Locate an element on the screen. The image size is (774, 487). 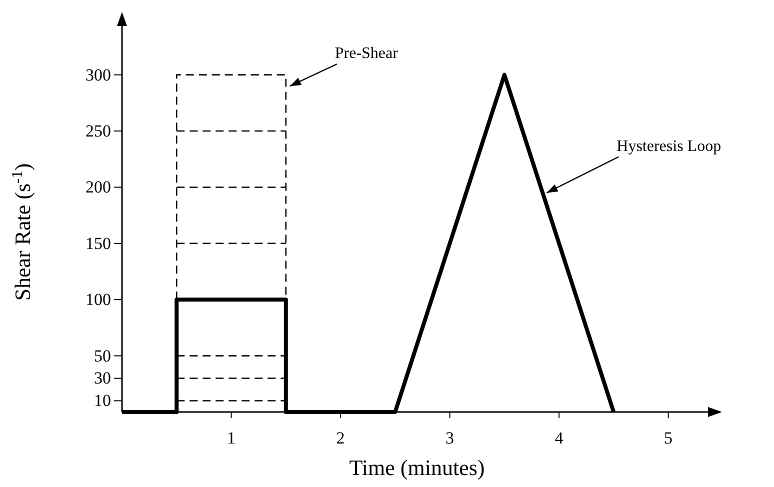
annotation: Hysteresis Loop is located at coordinates (669, 146).